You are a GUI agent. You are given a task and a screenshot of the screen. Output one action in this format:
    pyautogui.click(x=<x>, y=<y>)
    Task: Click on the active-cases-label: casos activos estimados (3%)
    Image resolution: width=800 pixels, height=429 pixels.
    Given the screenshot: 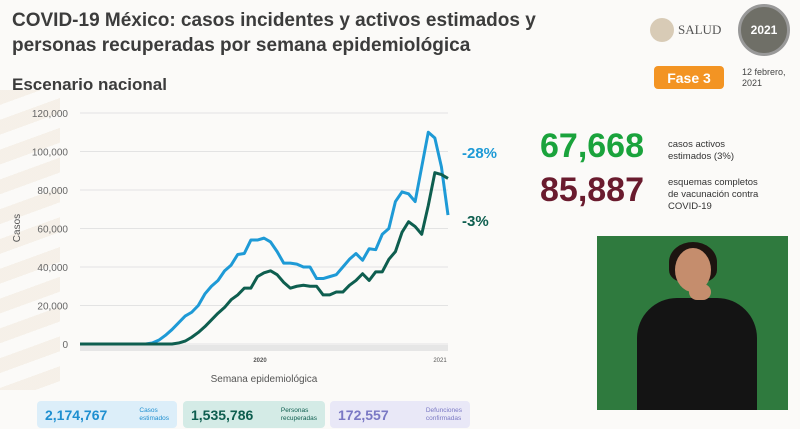 What is the action you would take?
    pyautogui.click(x=701, y=150)
    